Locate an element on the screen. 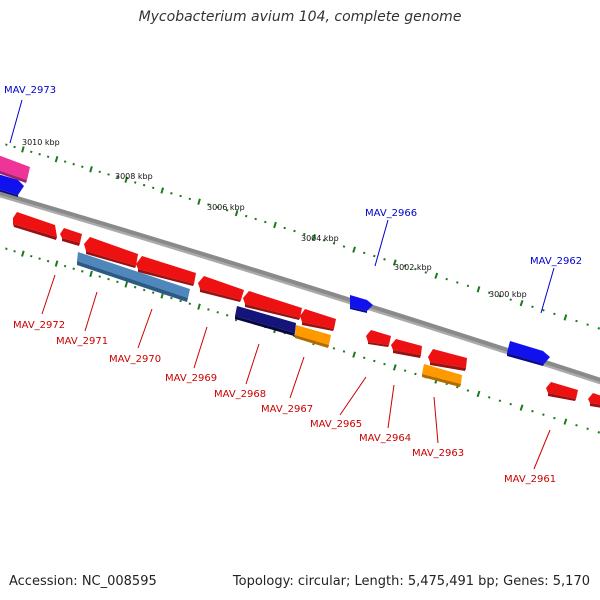  gene-minus-small is located at coordinates (71, 237).